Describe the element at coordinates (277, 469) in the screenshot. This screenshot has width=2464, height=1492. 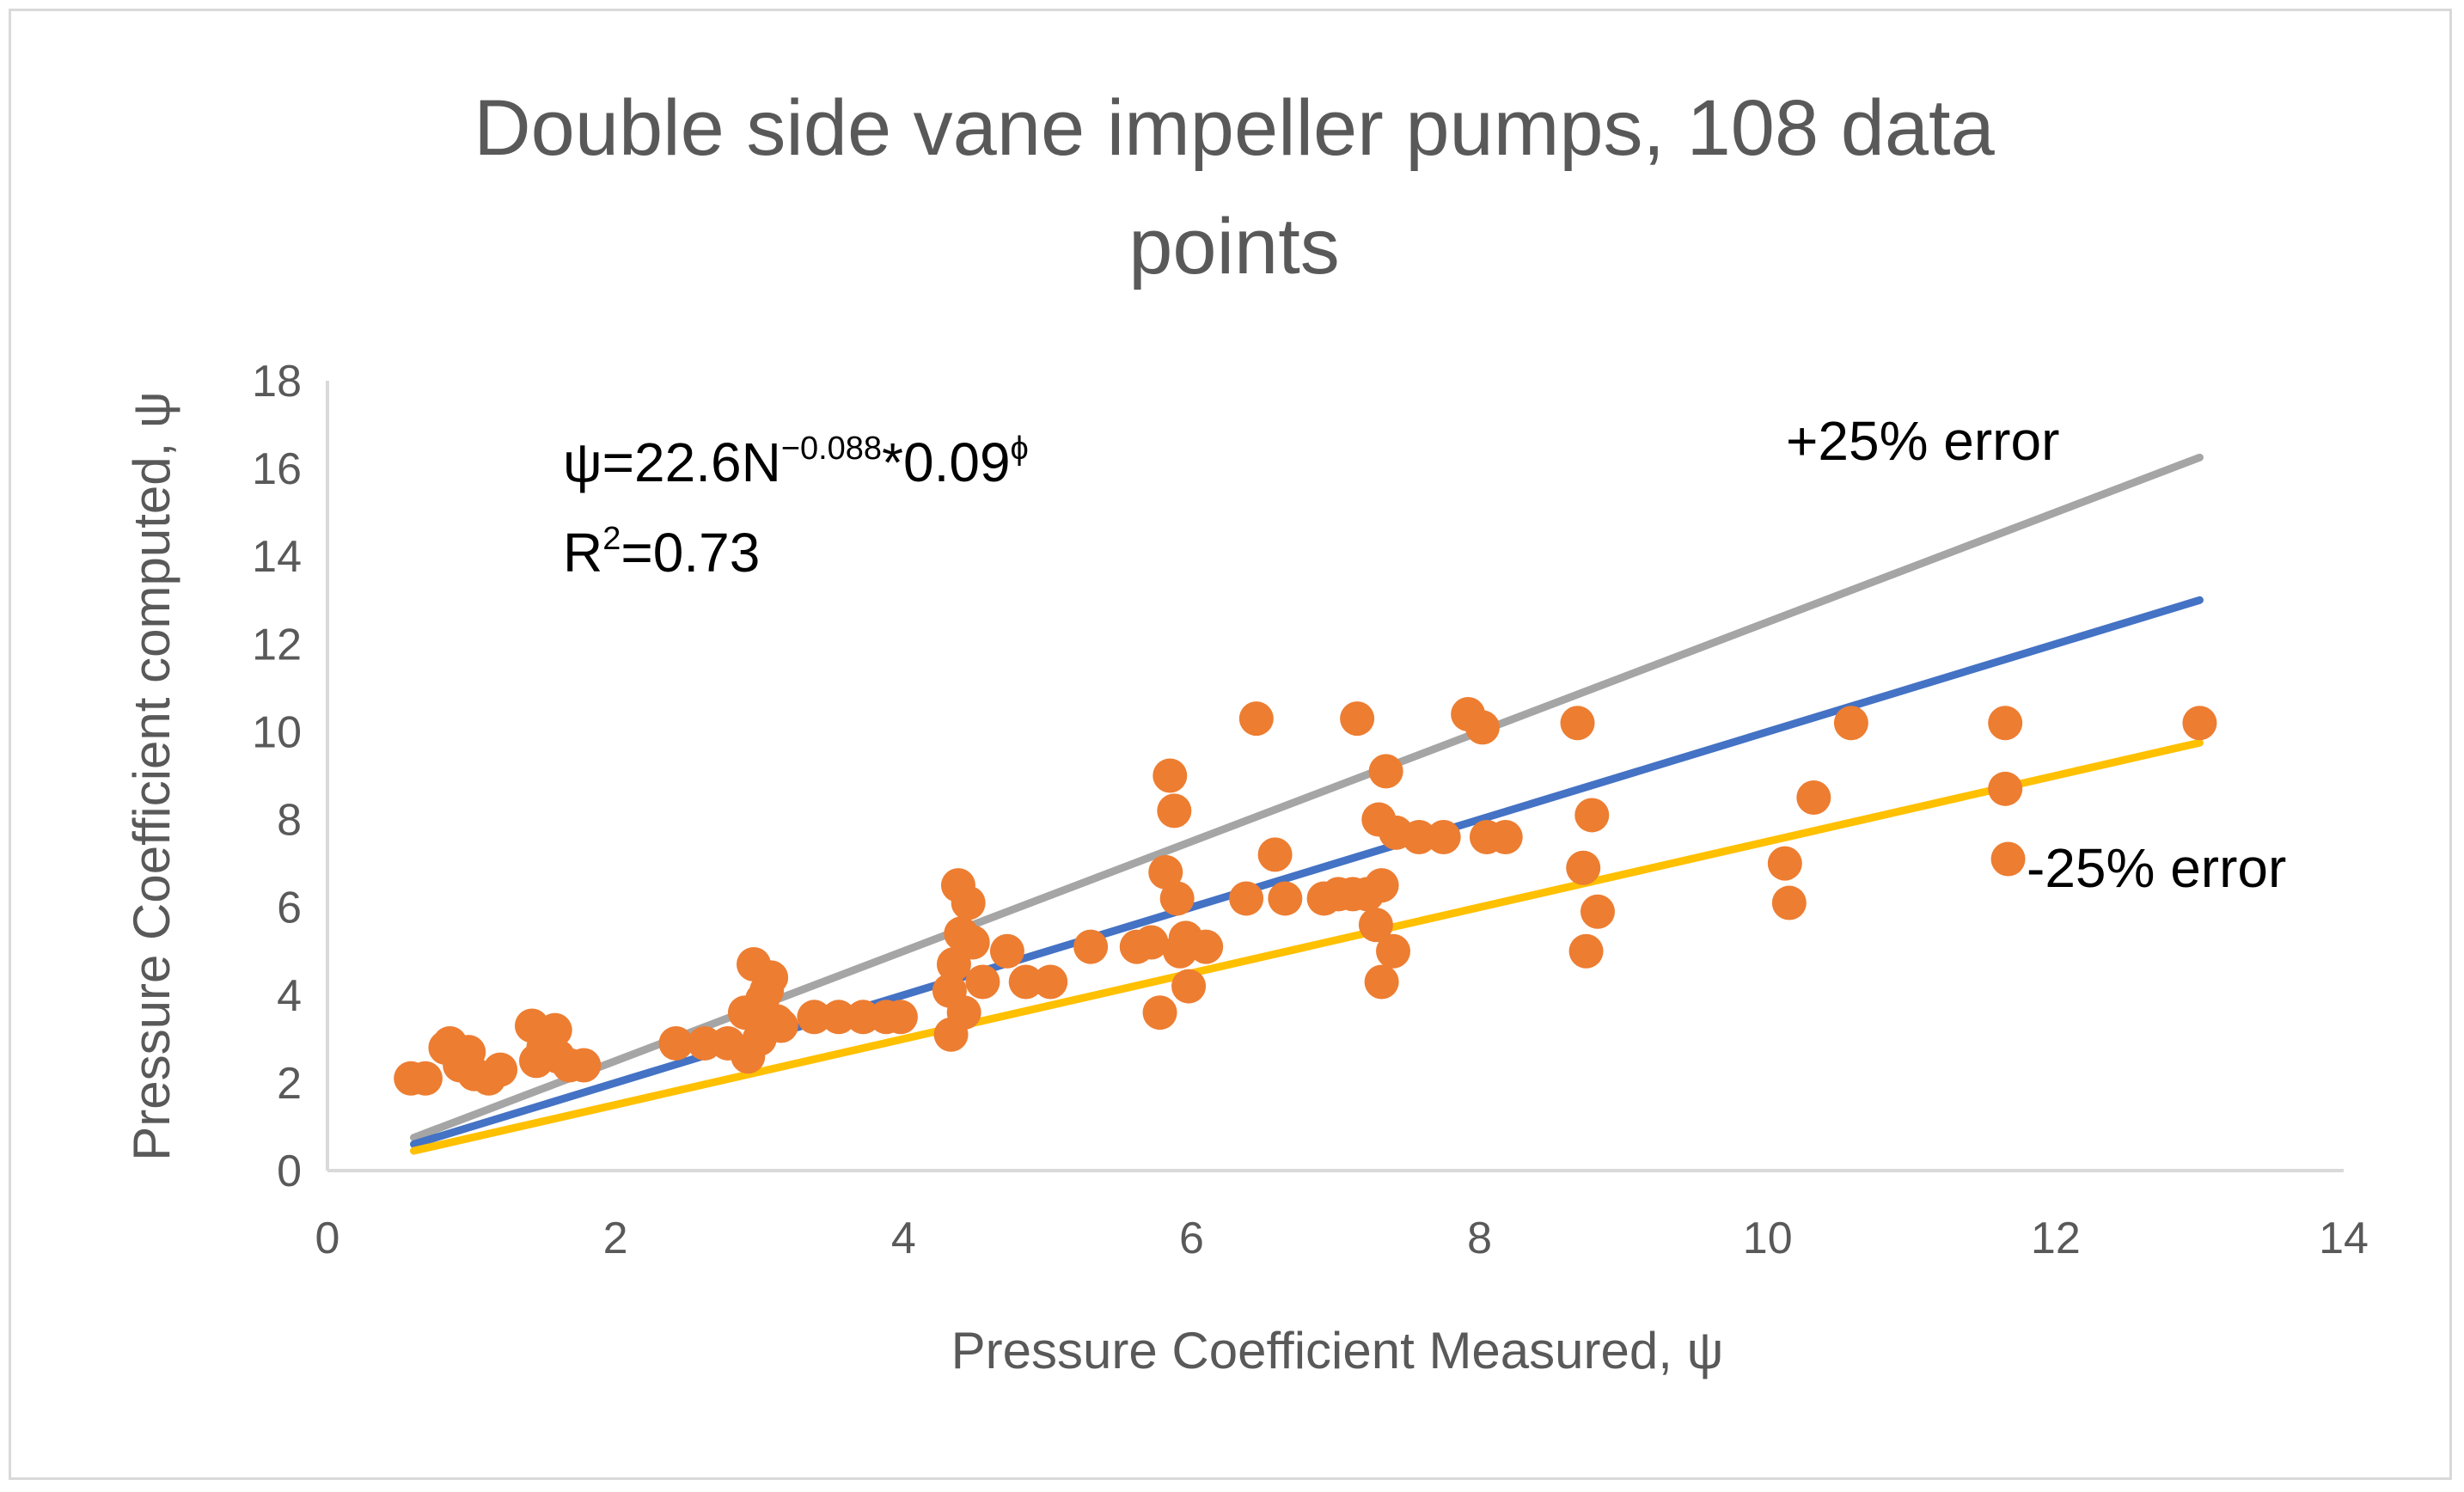
I see `y-tick-label: 16` at that location.